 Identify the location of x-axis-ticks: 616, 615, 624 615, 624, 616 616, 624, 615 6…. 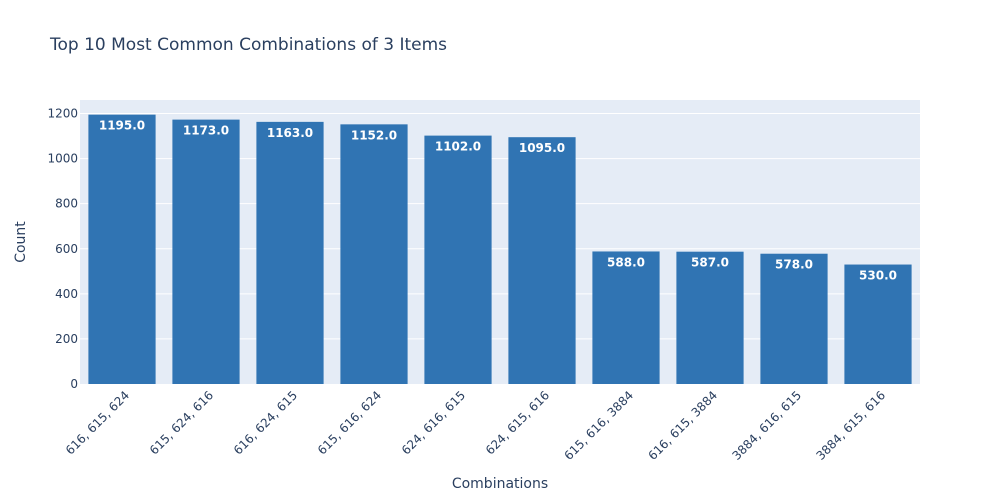
(475, 425).